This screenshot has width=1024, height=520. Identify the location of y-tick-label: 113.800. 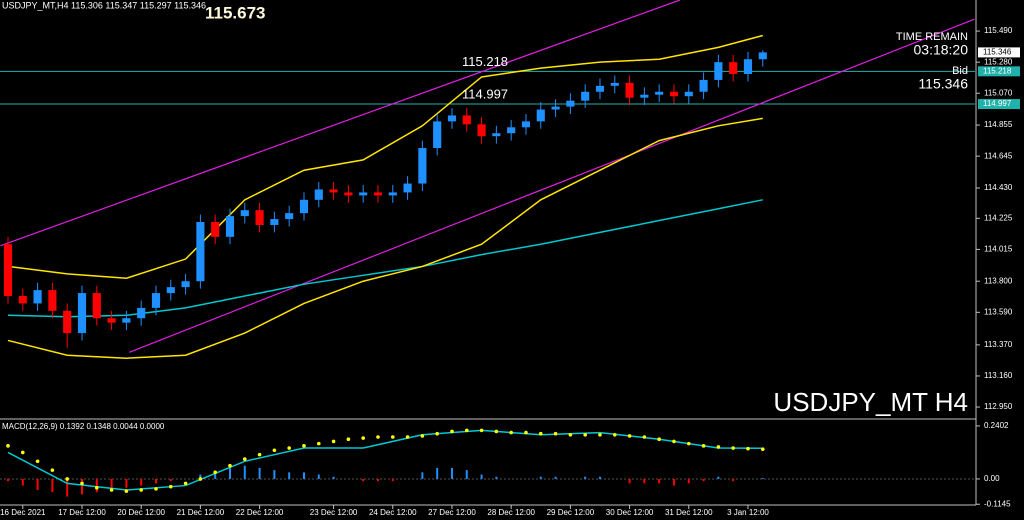
(998, 280).